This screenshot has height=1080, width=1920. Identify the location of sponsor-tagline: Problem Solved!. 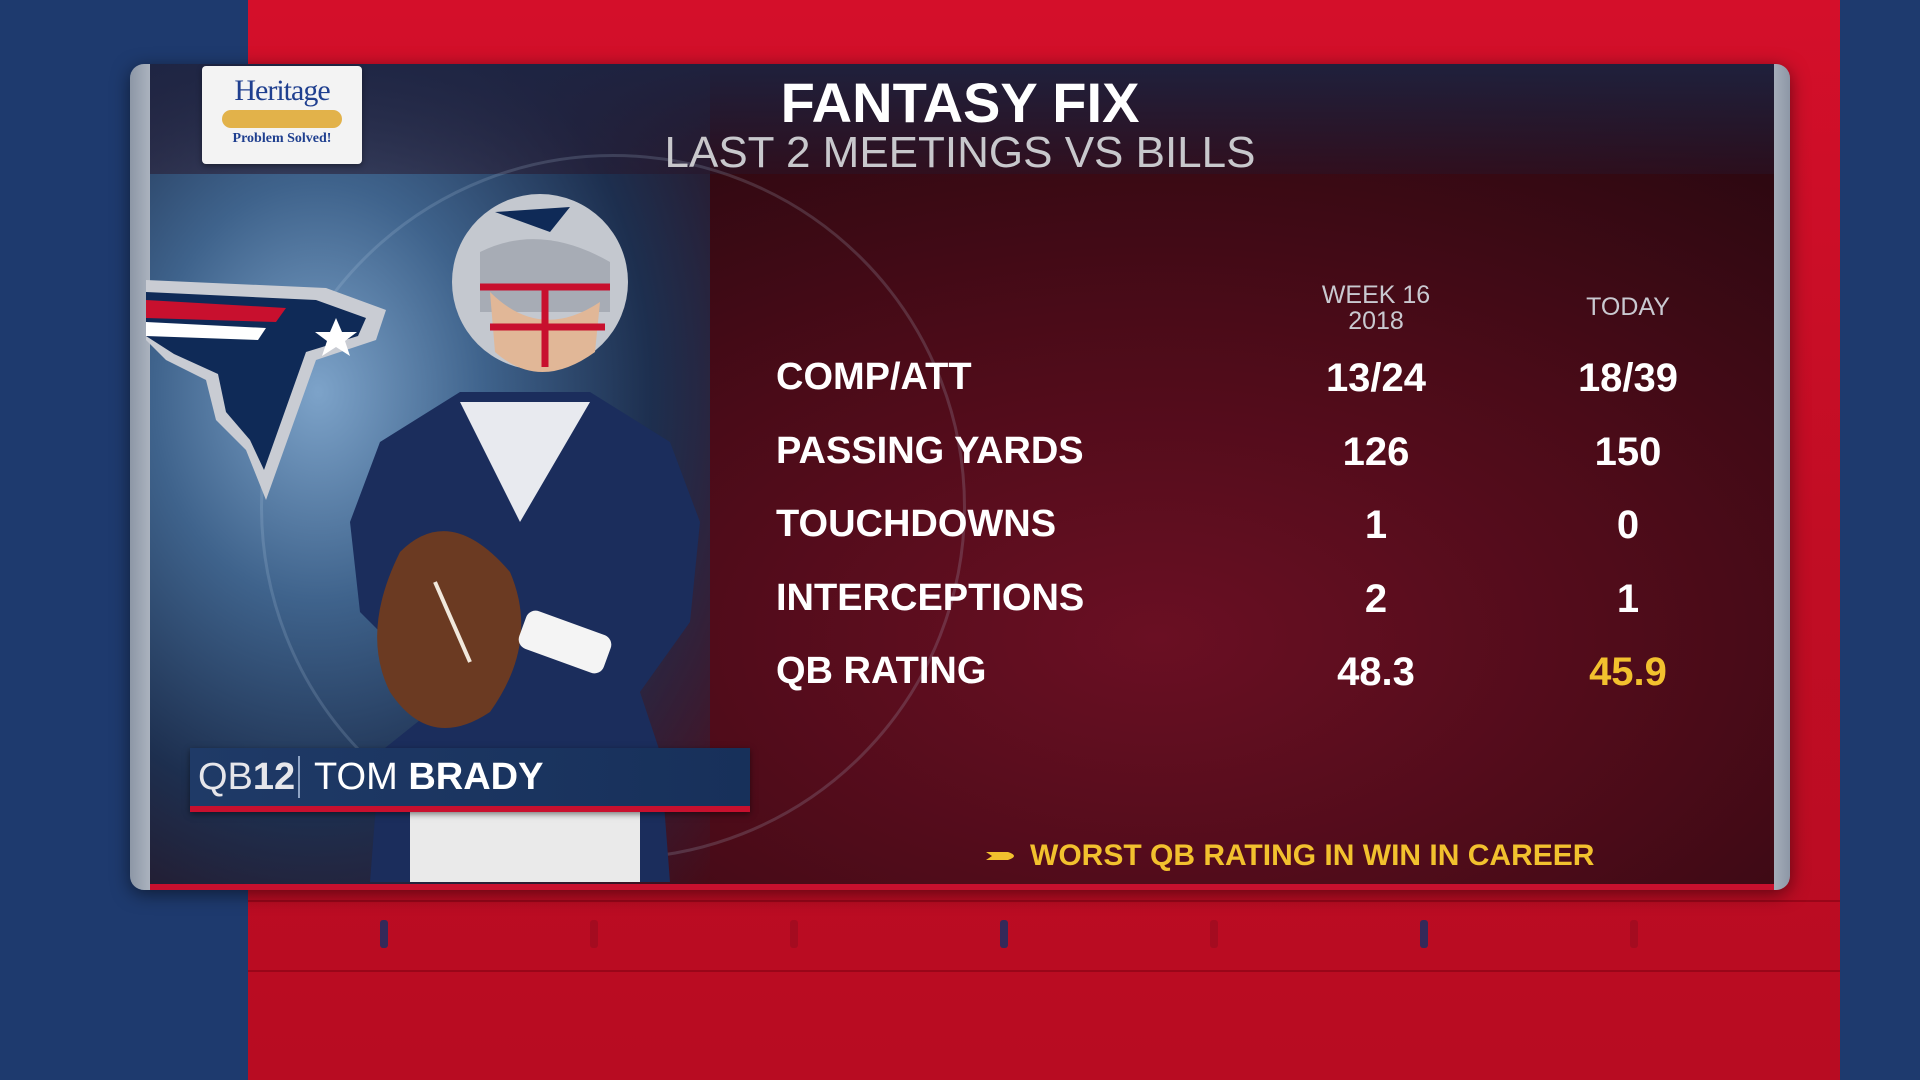
(282, 138).